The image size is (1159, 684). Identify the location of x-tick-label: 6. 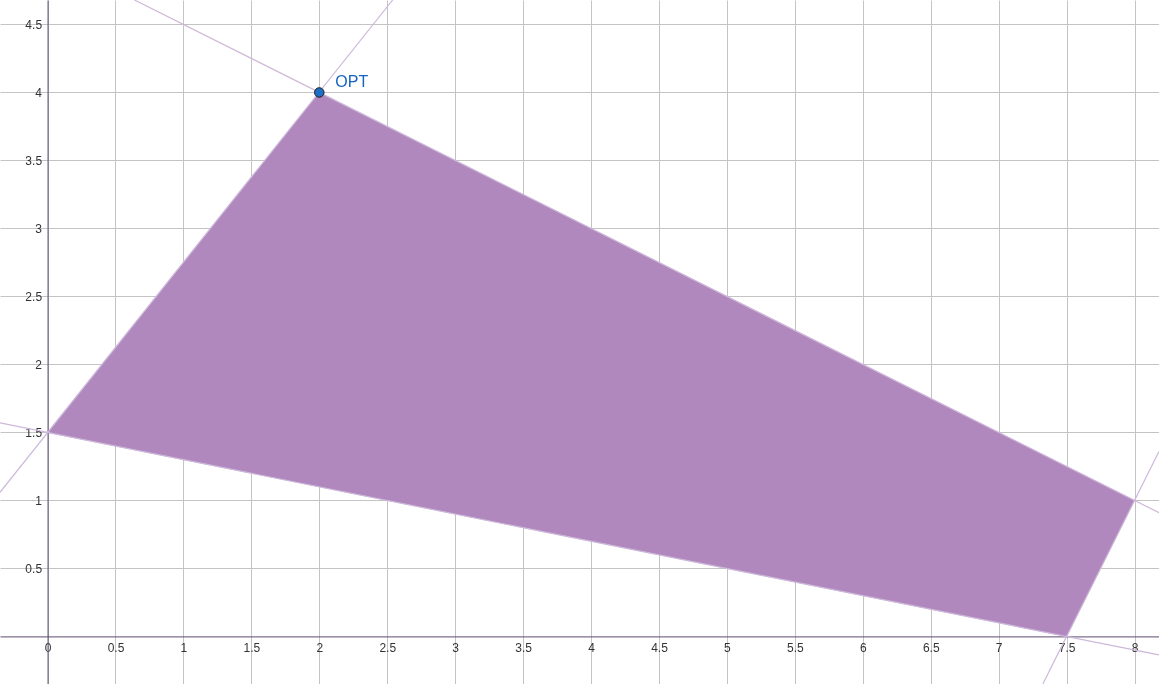
(863, 647).